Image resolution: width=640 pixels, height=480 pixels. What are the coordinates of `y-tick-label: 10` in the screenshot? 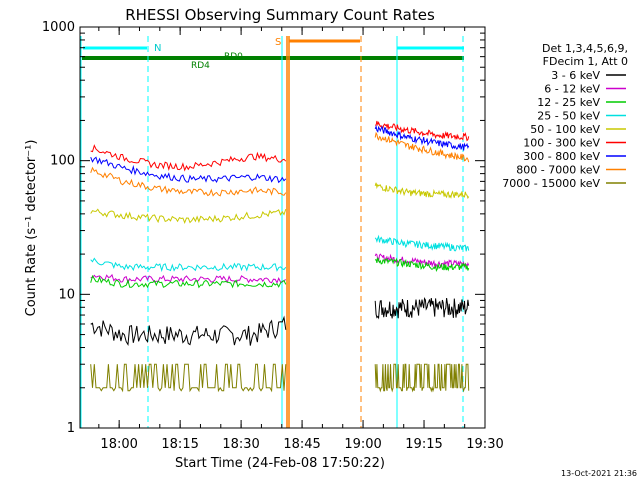 It's located at (66, 294).